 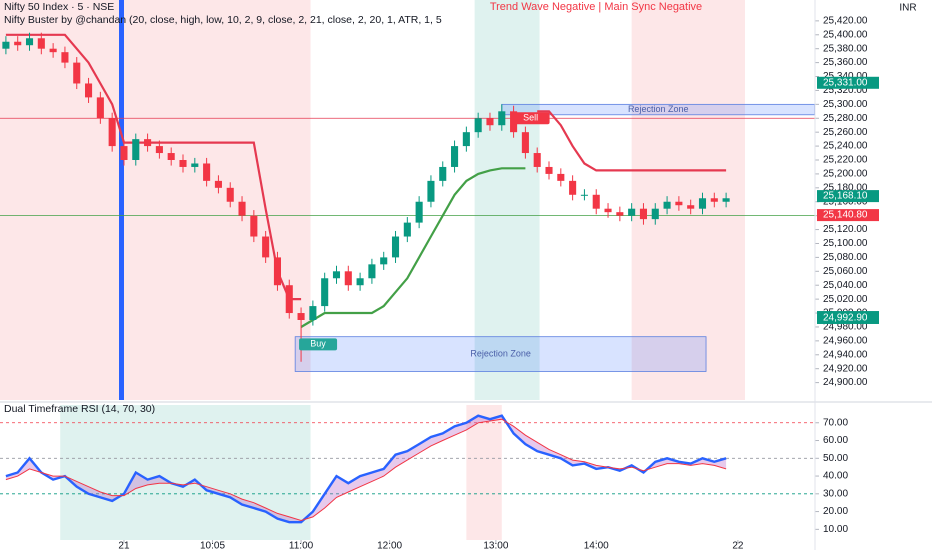 I want to click on y-tick-label: 25,360.00, so click(x=845, y=62).